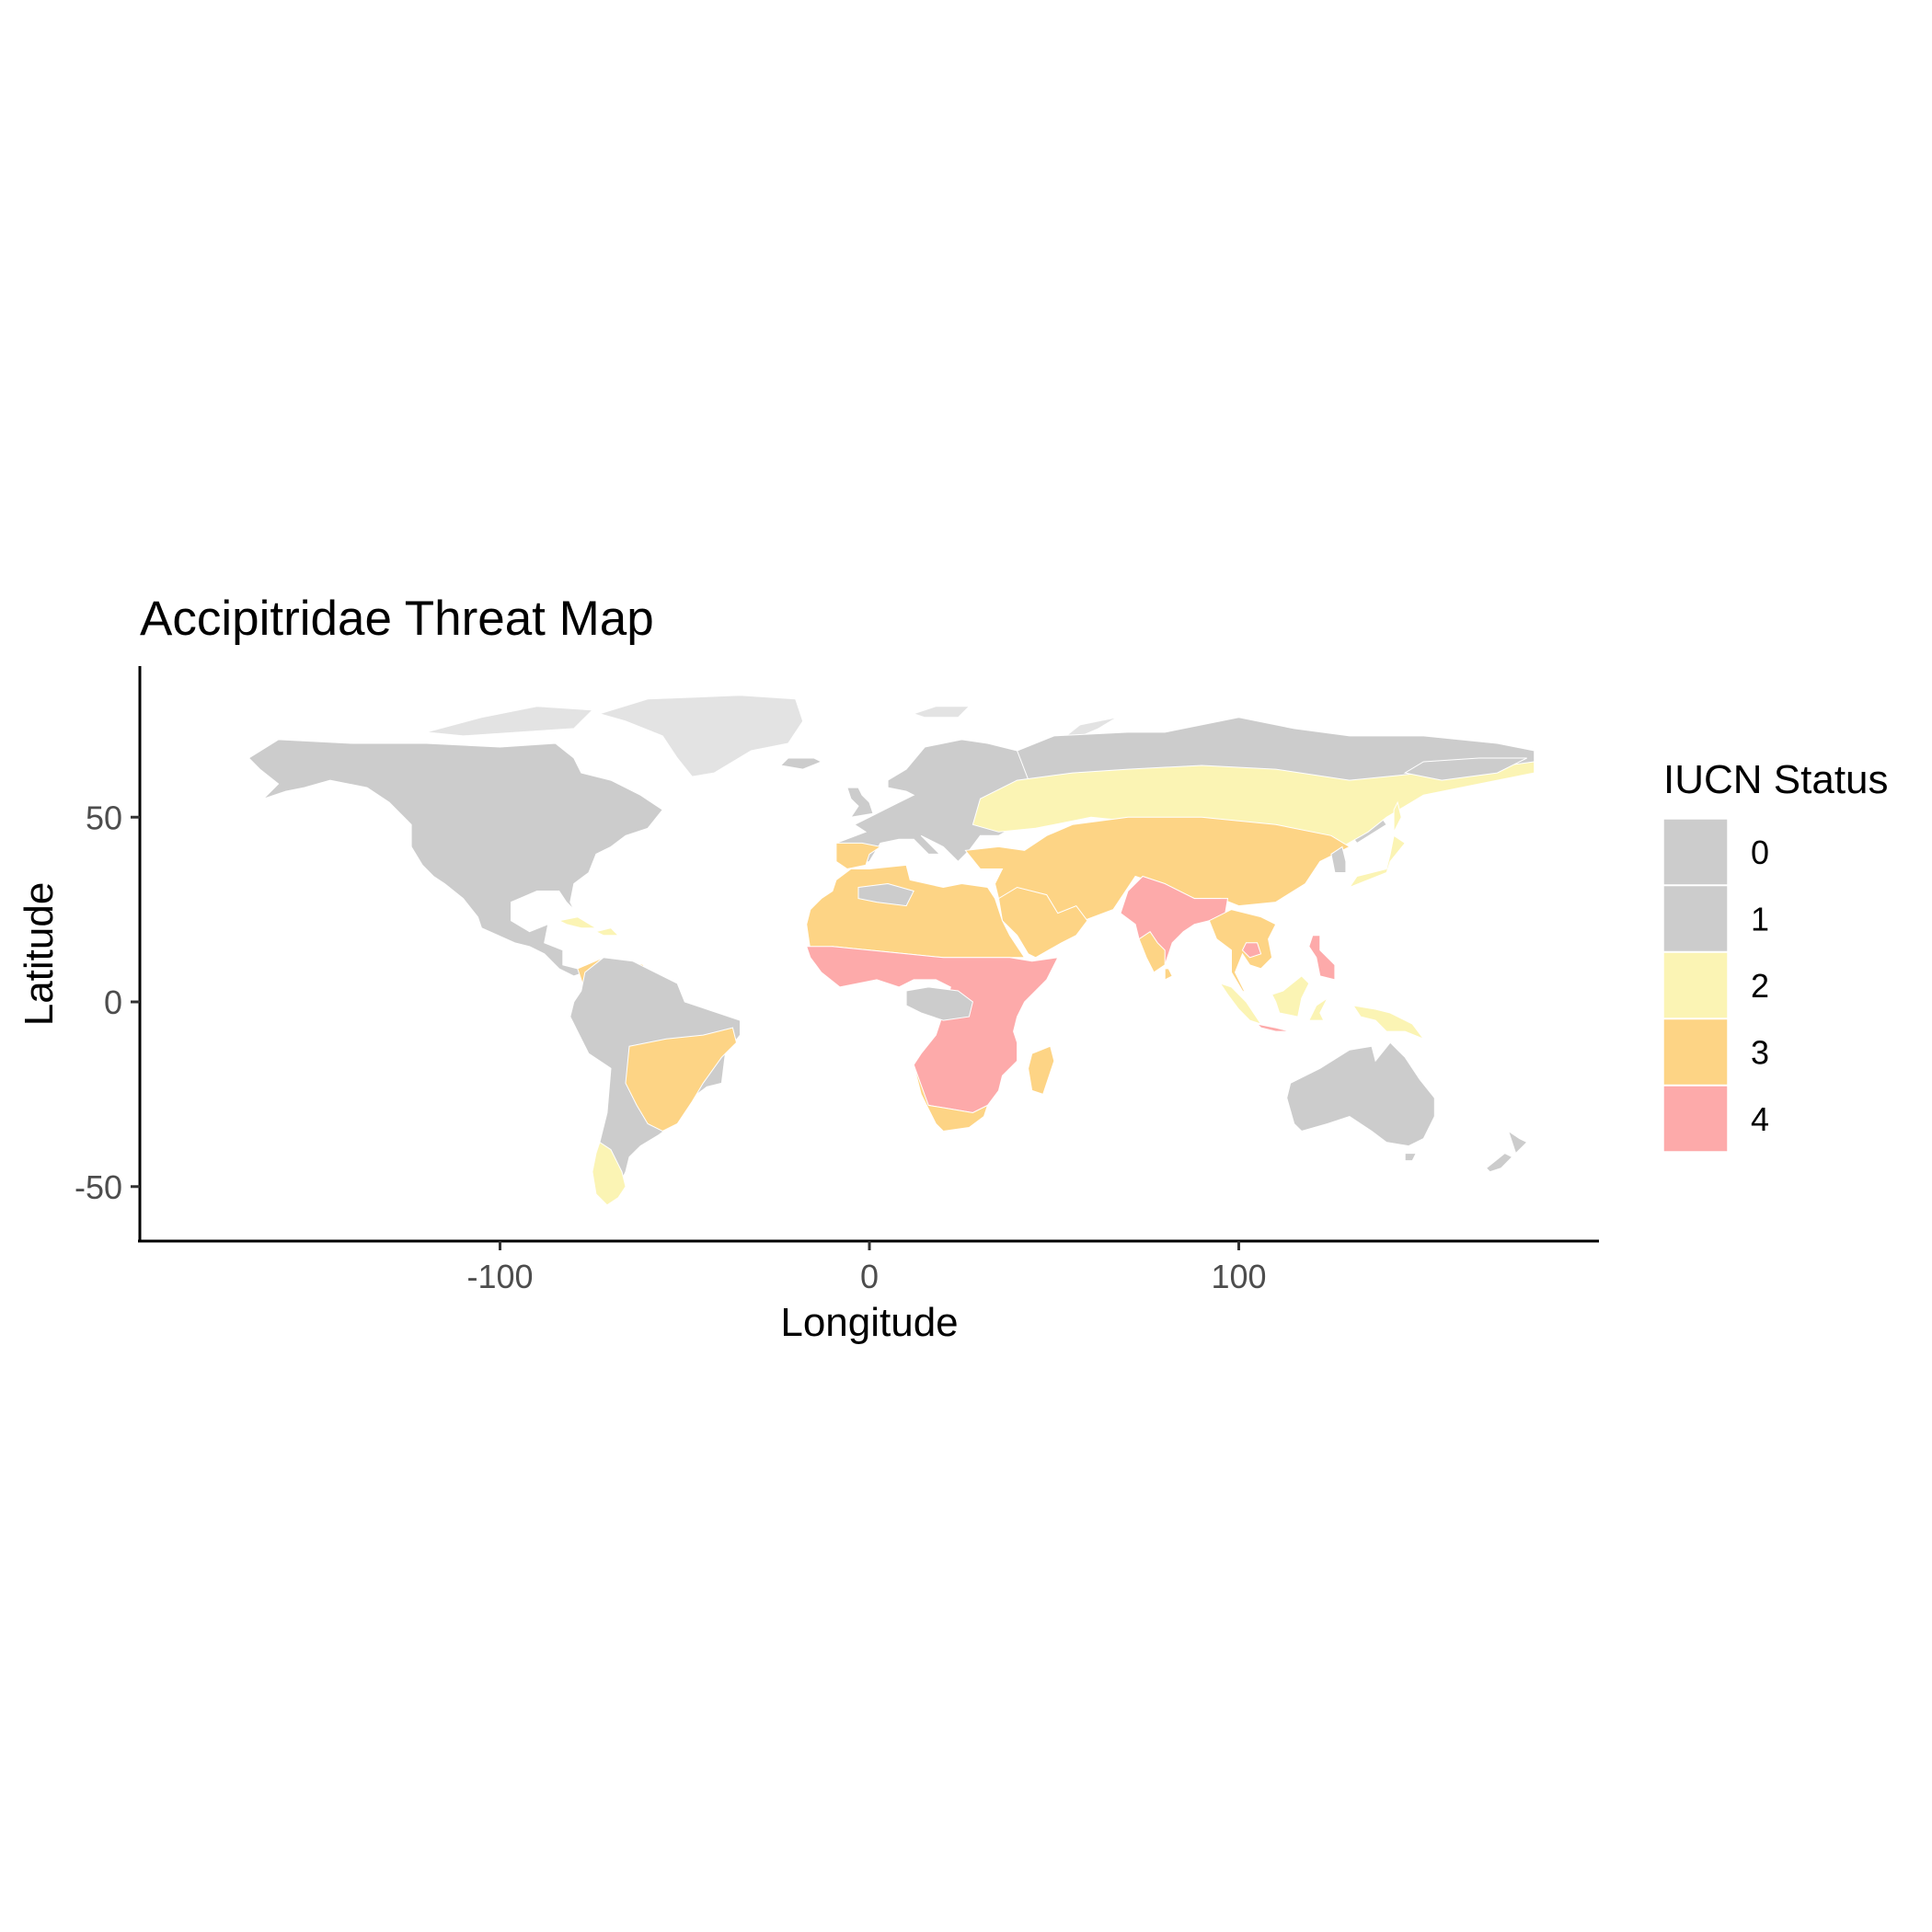 The image size is (1932, 1932). What do you see at coordinates (1499, 1163) in the screenshot?
I see `region-new-zealand-south` at bounding box center [1499, 1163].